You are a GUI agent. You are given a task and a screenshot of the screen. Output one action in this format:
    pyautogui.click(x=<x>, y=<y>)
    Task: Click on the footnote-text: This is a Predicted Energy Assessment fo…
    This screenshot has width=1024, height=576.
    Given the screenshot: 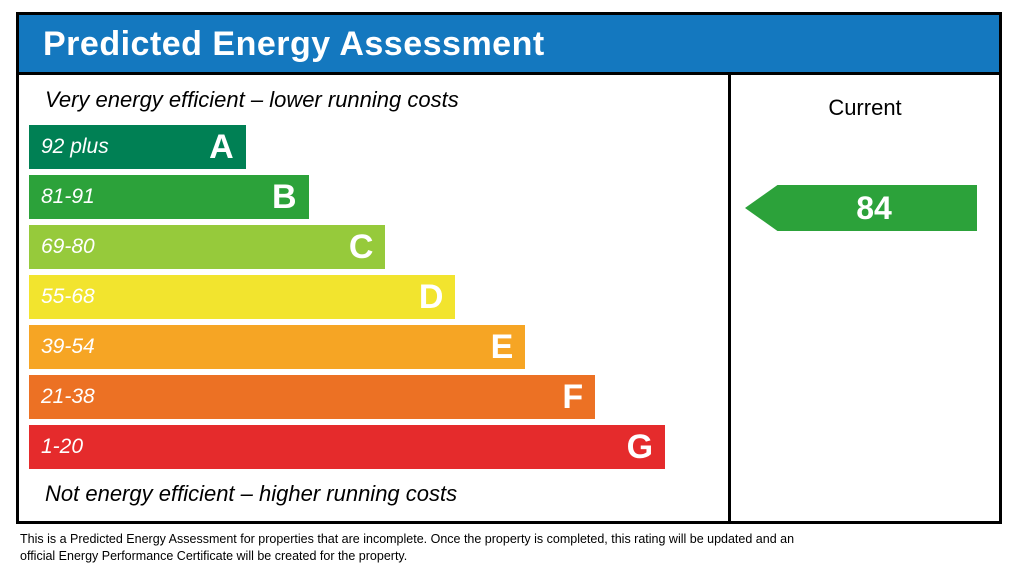 What is the action you would take?
    pyautogui.click(x=407, y=547)
    